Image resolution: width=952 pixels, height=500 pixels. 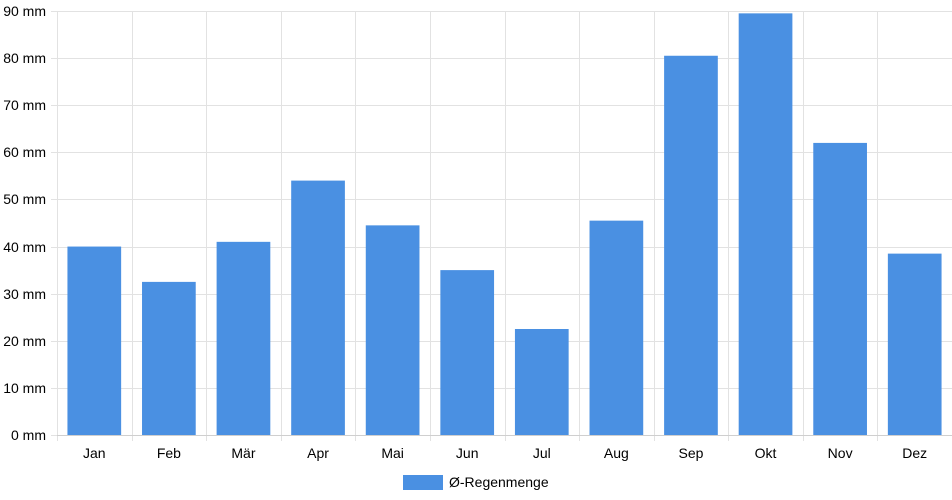 I want to click on bar-sep, so click(x=691, y=245).